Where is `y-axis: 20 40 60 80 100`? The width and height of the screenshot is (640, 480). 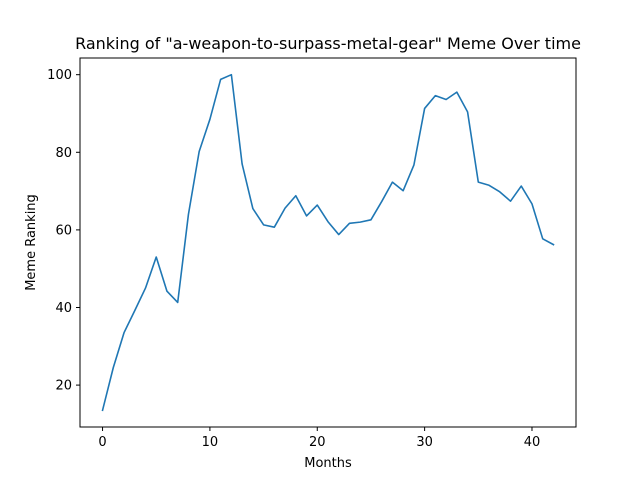 y-axis: 20 40 60 80 100 is located at coordinates (63, 231).